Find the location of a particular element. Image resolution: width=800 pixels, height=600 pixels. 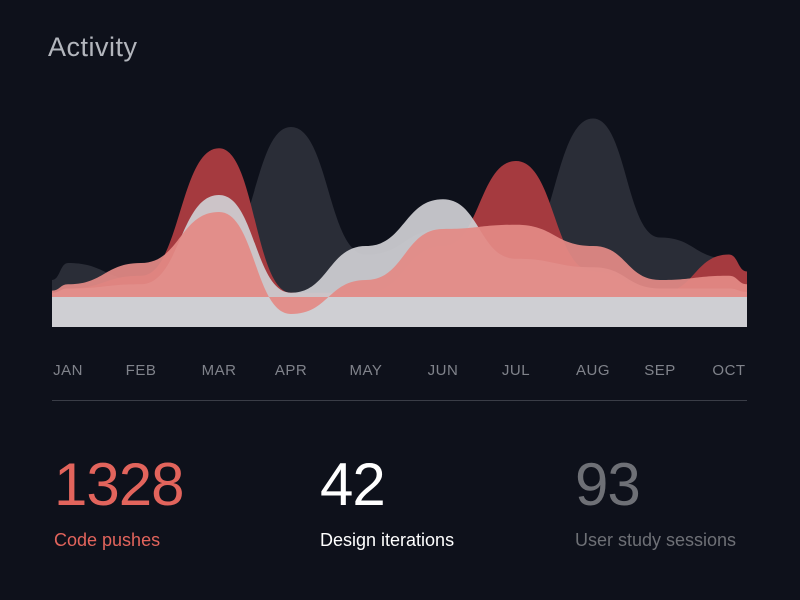

stat-value: 42 is located at coordinates (353, 484).